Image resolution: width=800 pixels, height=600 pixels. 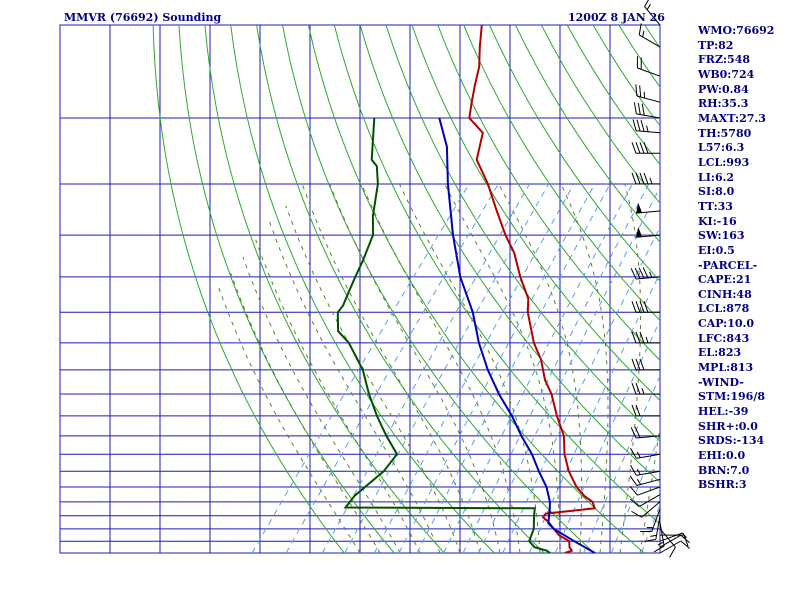 What do you see at coordinates (723, 104) in the screenshot?
I see `index-value: RH:35.3` at bounding box center [723, 104].